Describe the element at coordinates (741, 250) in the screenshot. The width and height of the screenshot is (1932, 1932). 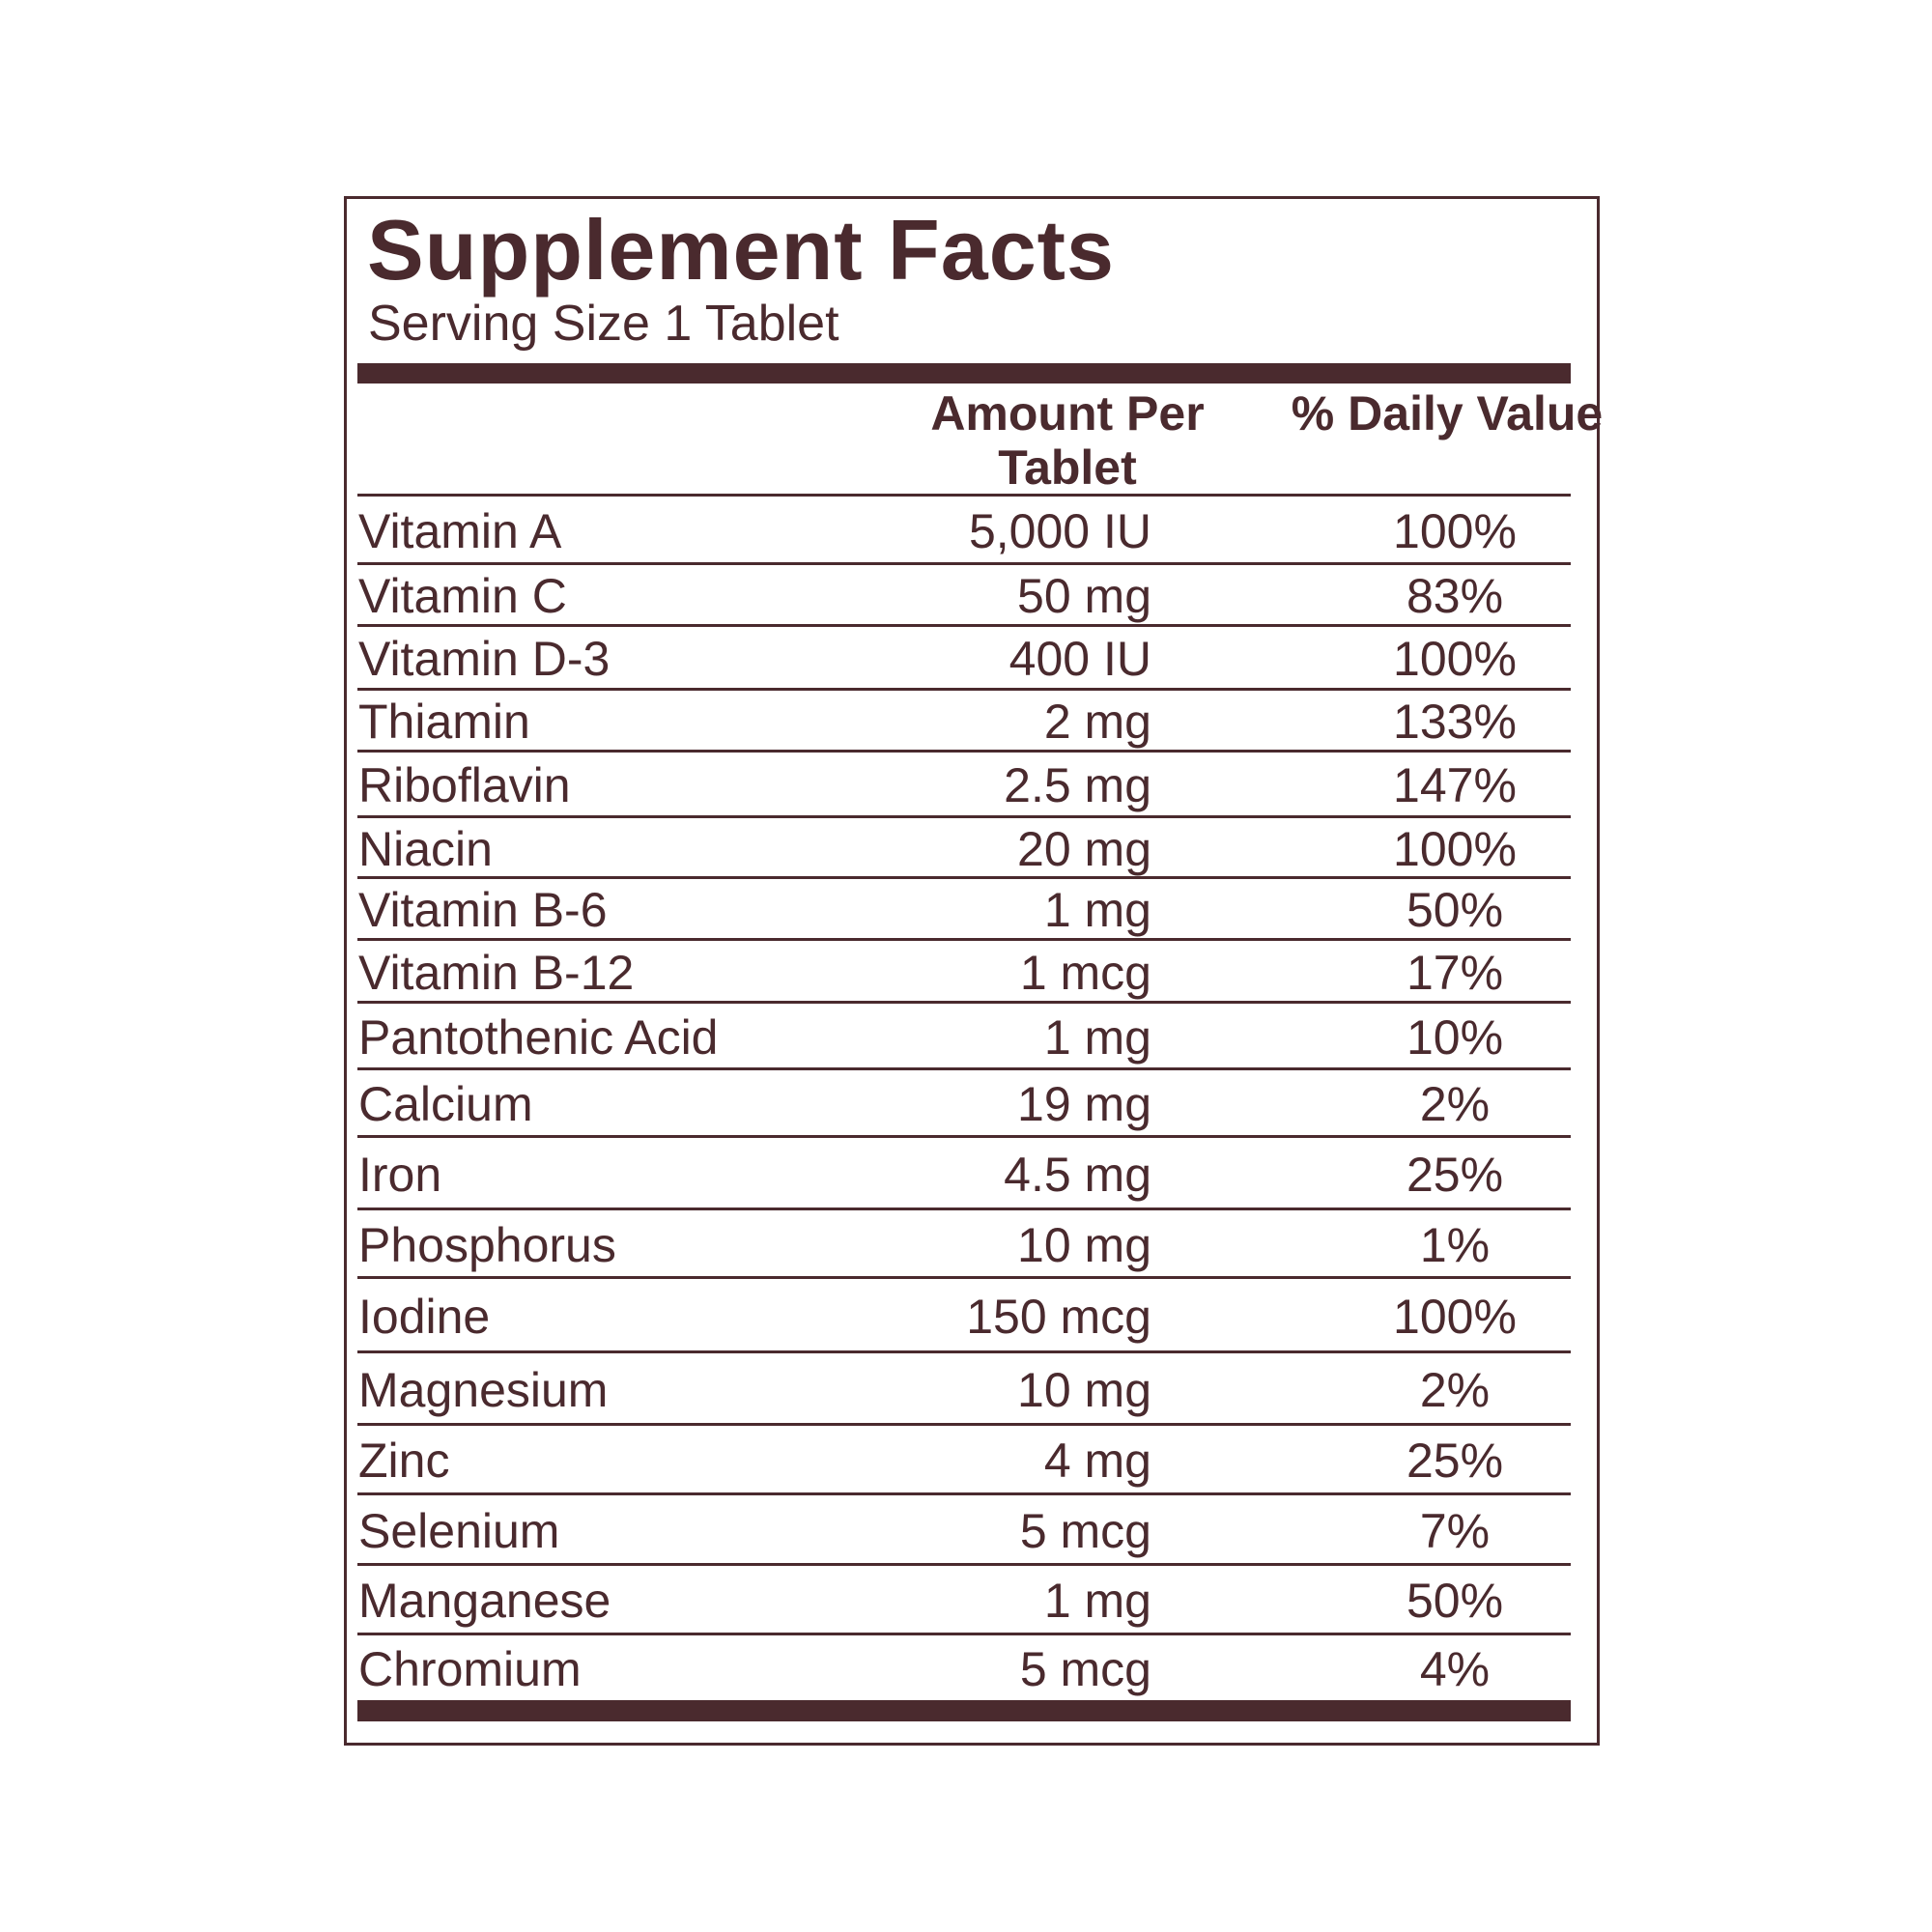
I see `title: Supplement Facts` at that location.